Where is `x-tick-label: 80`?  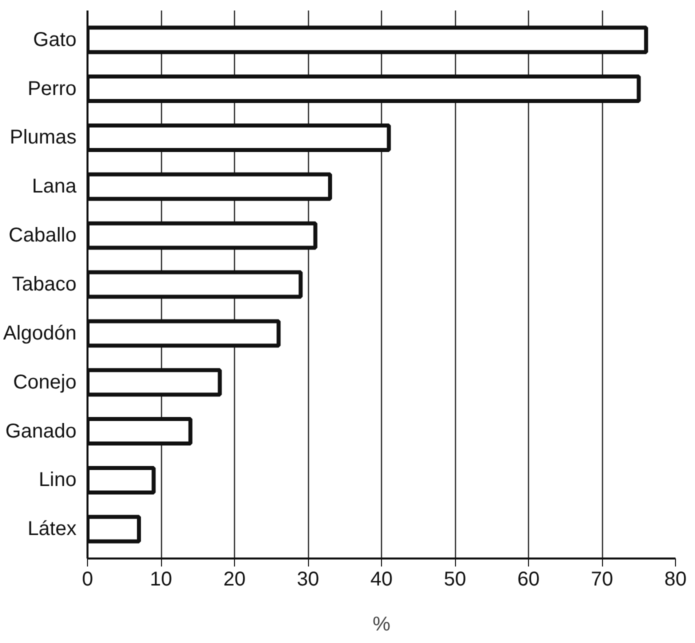
x-tick-label: 80 is located at coordinates (675, 579).